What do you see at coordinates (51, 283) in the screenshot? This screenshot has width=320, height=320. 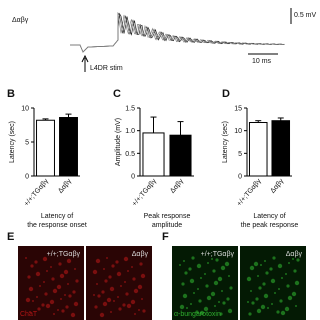 I see `micrograph` at bounding box center [51, 283].